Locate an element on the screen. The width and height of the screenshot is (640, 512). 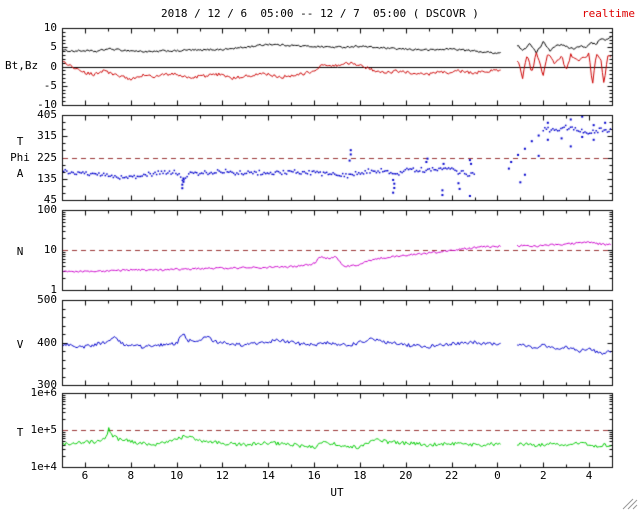
panel-label-t-text: T is located at coordinates (20, 432).